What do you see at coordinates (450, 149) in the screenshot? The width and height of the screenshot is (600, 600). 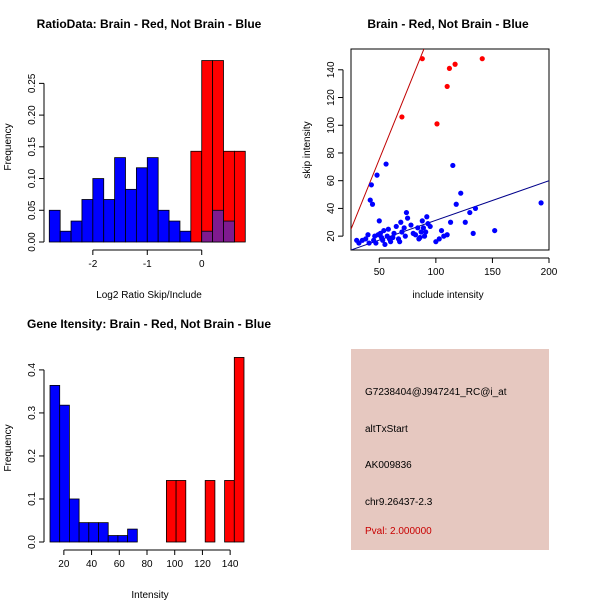 I see `scatter-plot-box` at bounding box center [450, 149].